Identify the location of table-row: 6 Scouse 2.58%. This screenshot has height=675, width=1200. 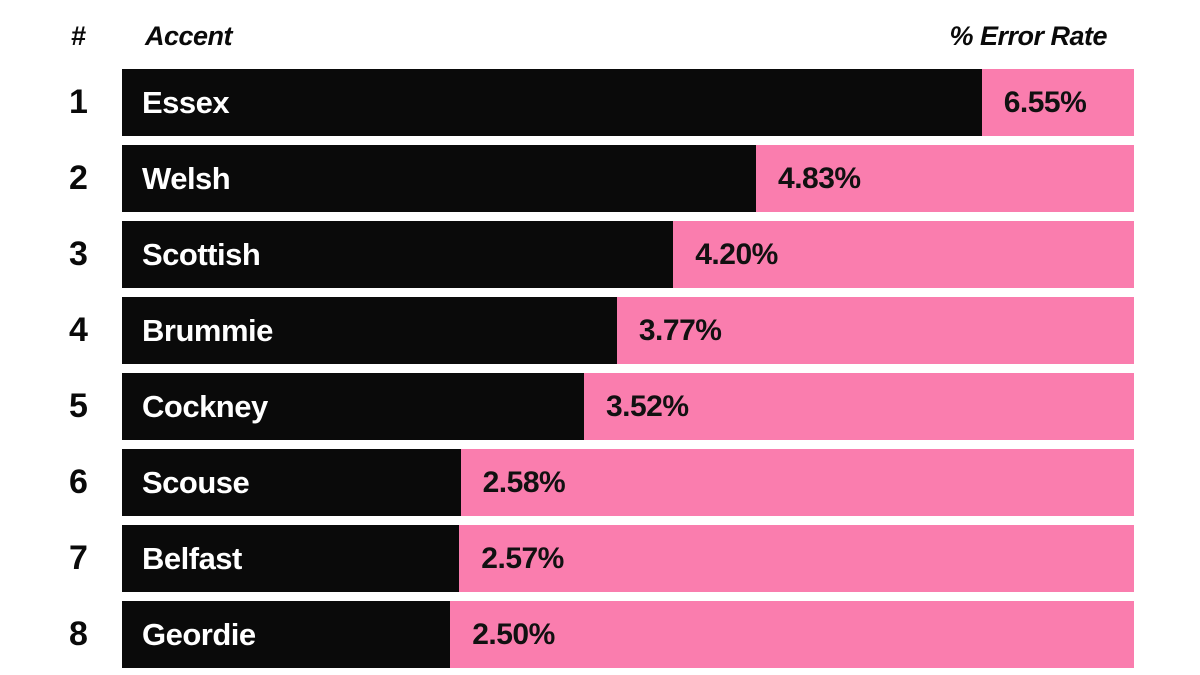
(600, 482).